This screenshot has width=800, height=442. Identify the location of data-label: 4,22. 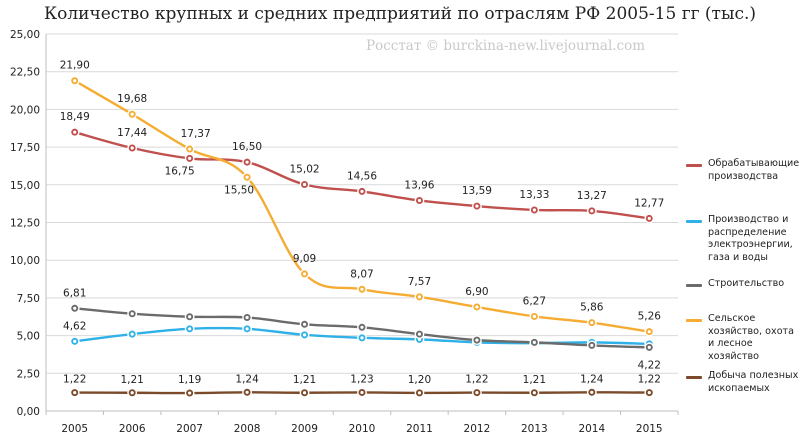
(649, 365).